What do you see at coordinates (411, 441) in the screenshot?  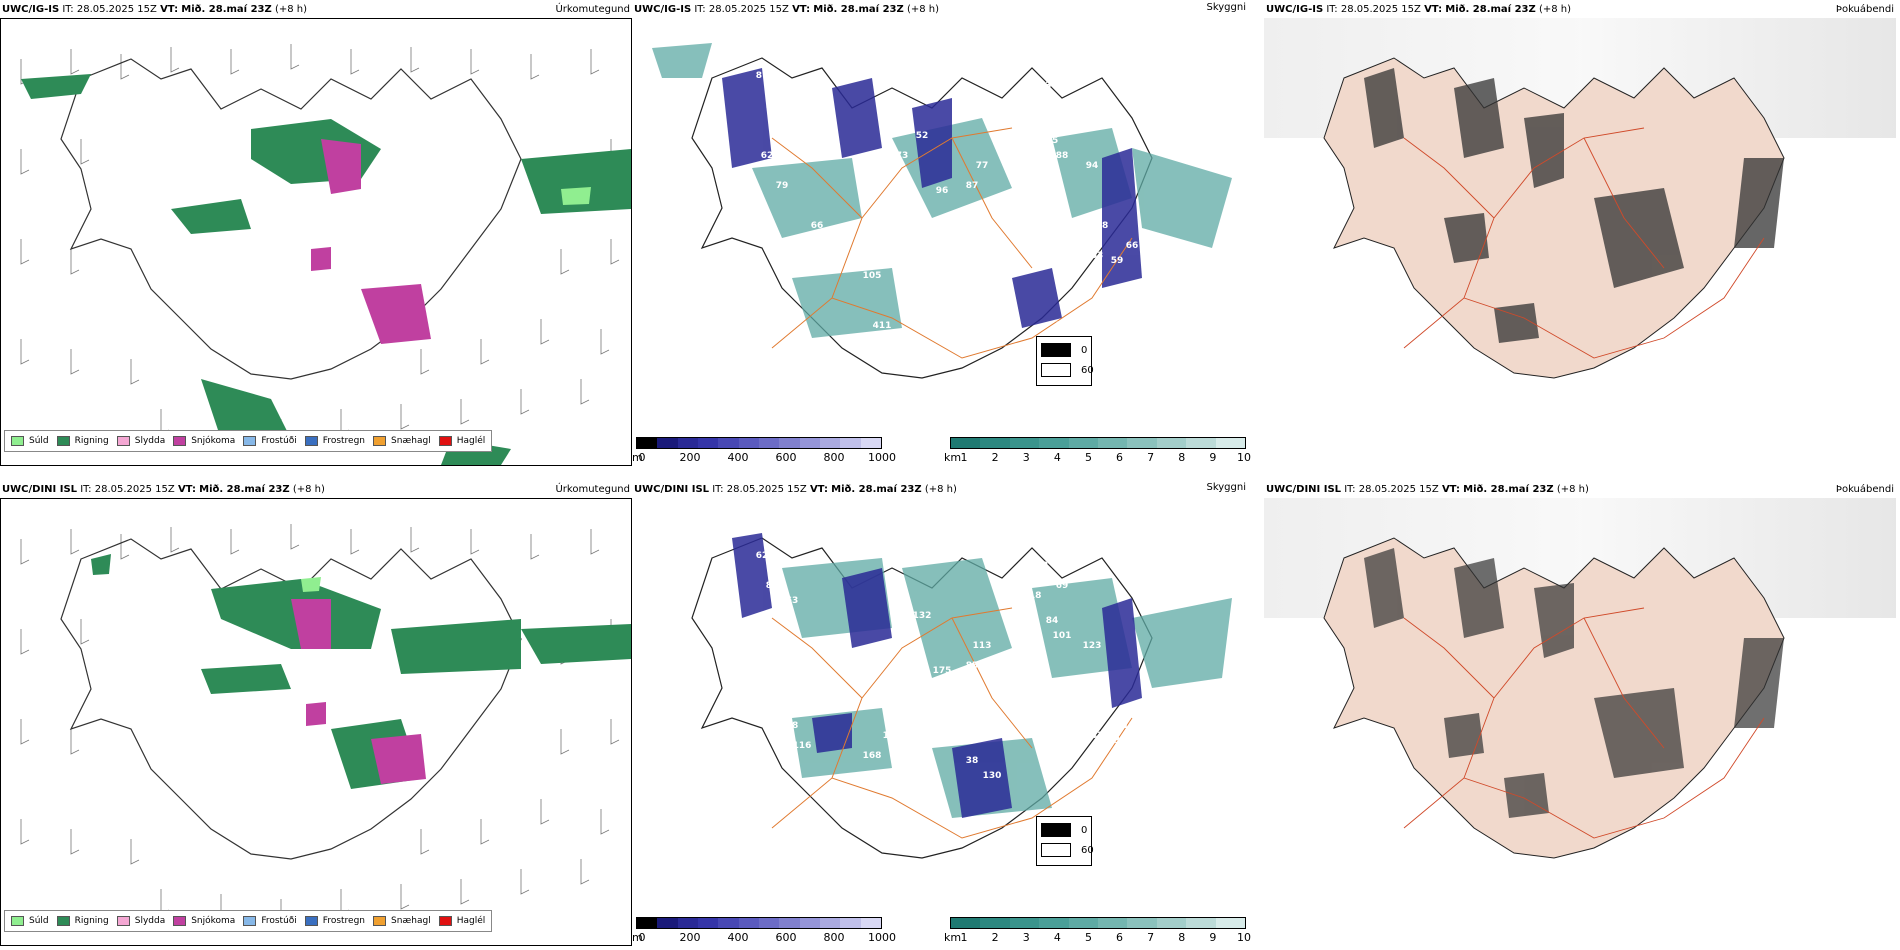 I see `legend-label: Snæhagl` at bounding box center [411, 441].